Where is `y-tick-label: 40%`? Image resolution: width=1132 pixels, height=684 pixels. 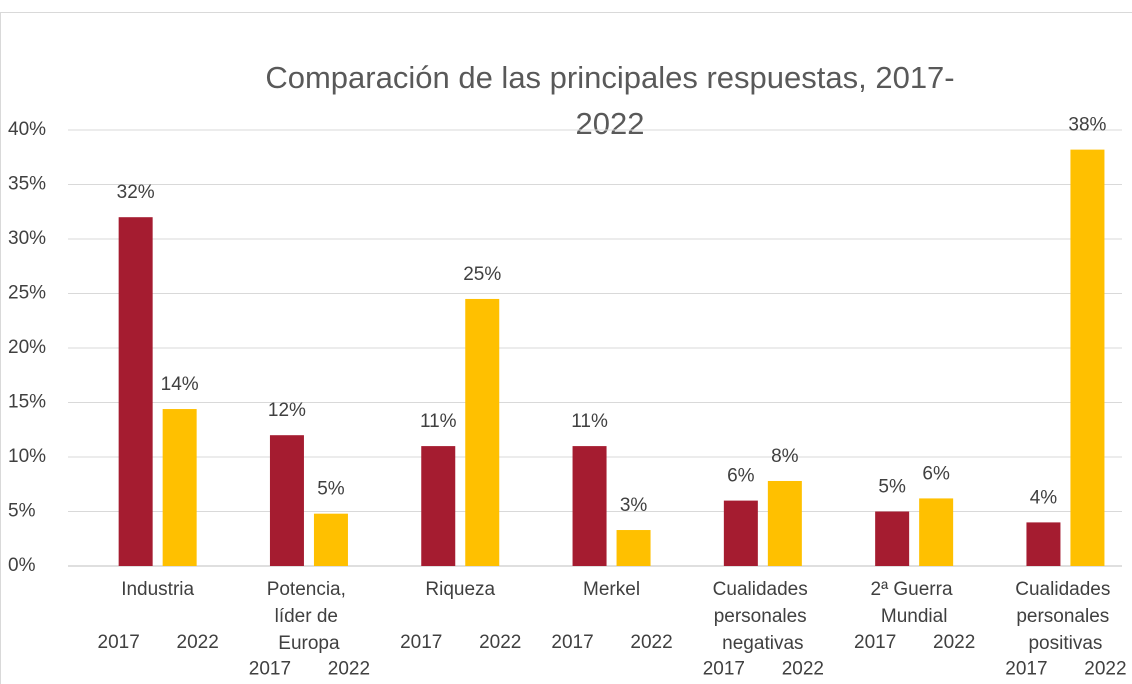 y-tick-label: 40% is located at coordinates (27, 129).